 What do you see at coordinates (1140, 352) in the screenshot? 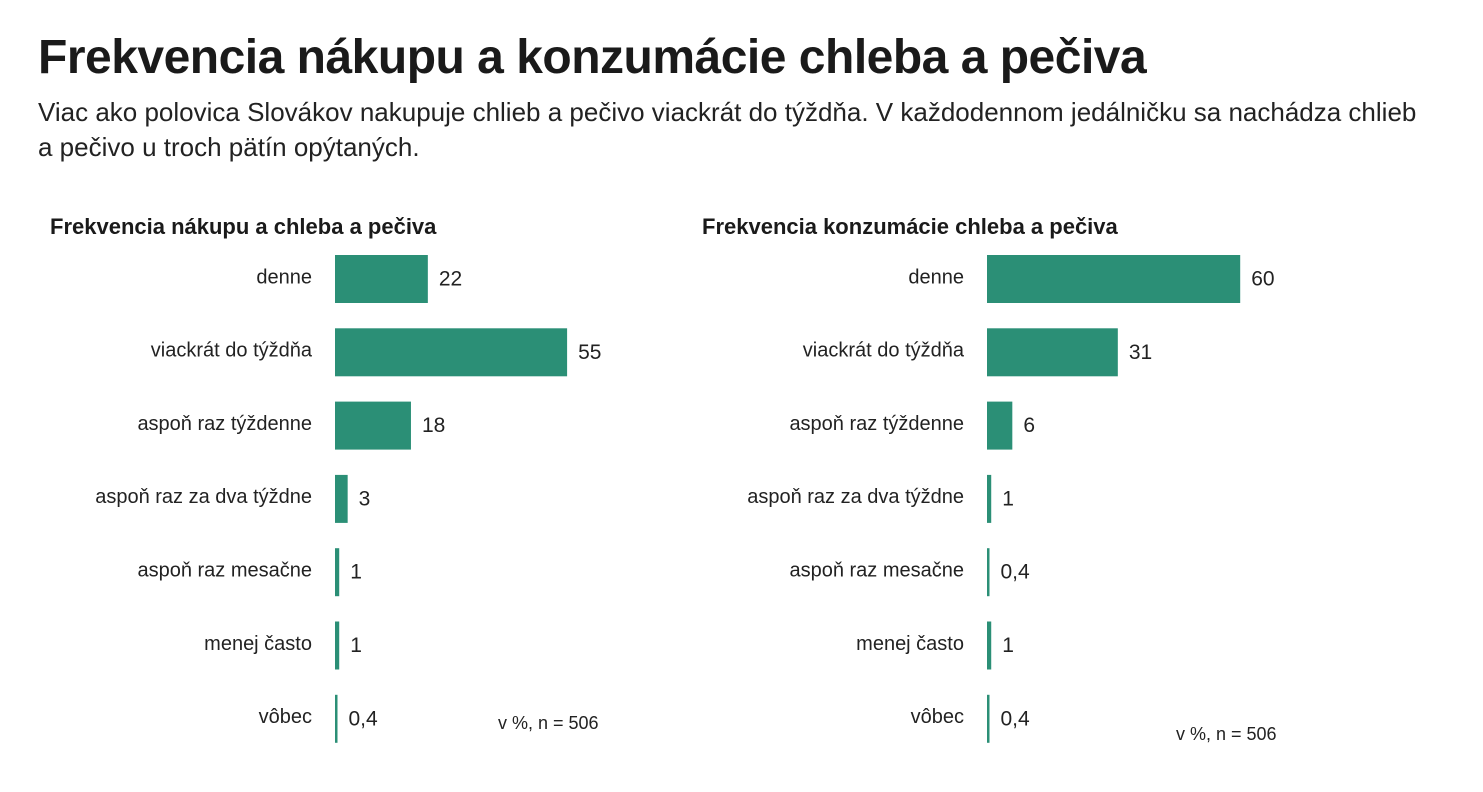
I see `value-label: 31` at bounding box center [1140, 352].